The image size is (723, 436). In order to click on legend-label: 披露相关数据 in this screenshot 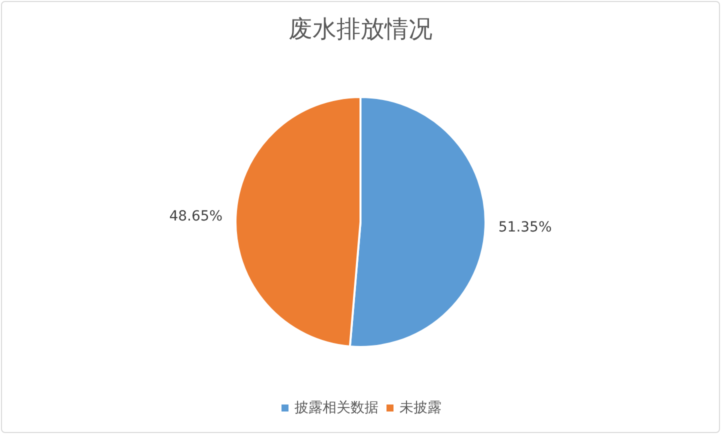, I will do `click(336, 408)`.